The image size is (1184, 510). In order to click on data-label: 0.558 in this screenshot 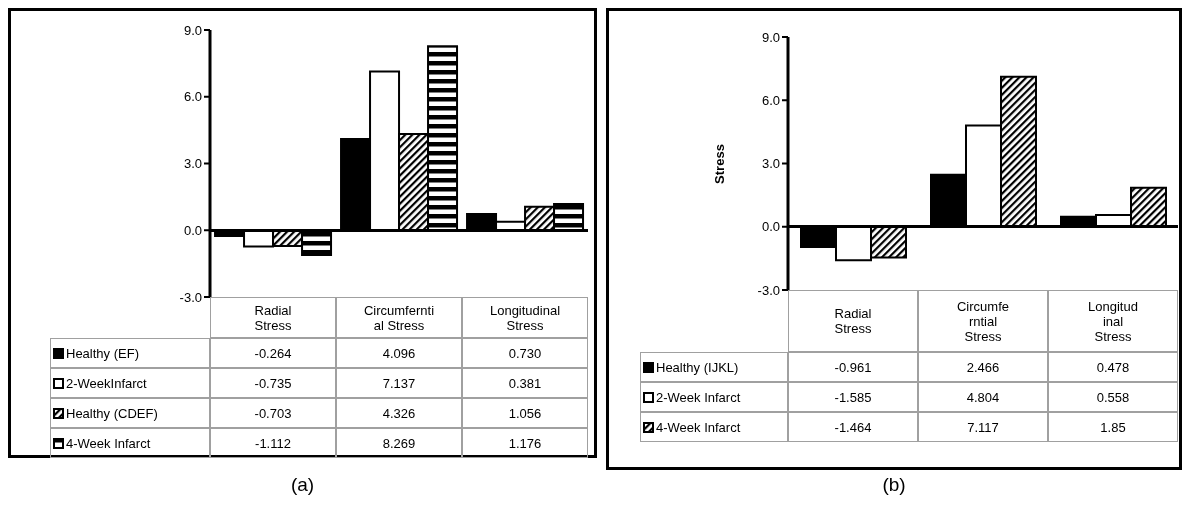, I will do `click(1113, 397)`.